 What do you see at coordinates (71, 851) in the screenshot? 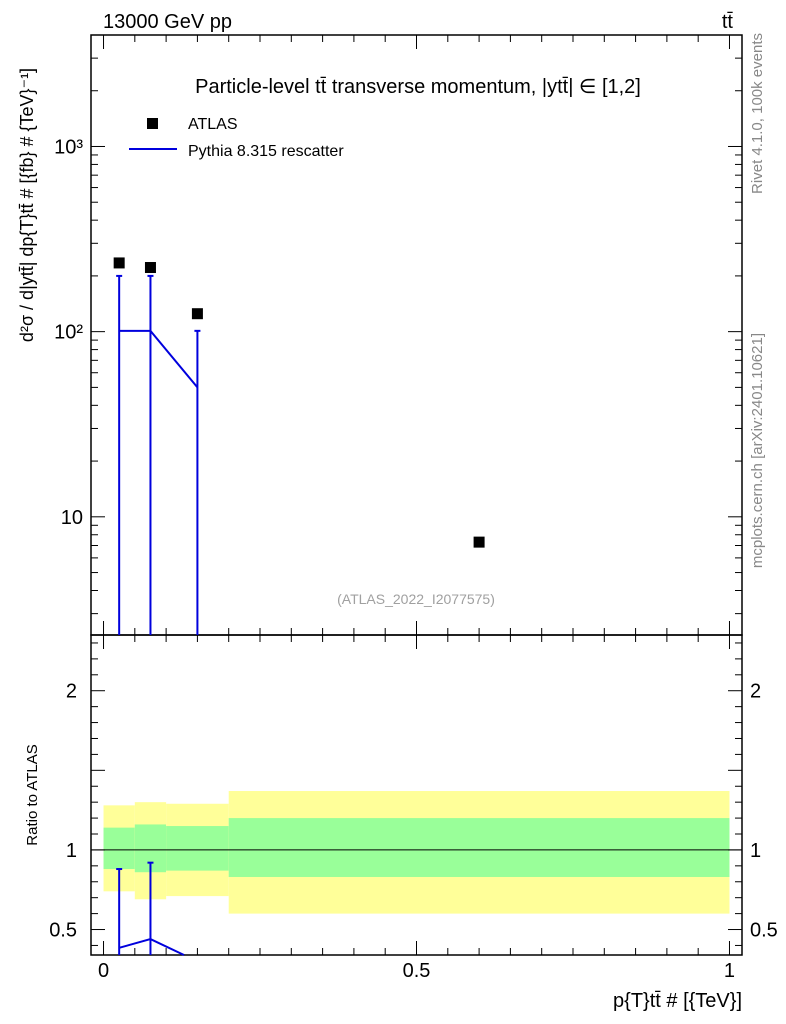
I see `ratio-y-tick-label-left-1: 1` at bounding box center [71, 851].